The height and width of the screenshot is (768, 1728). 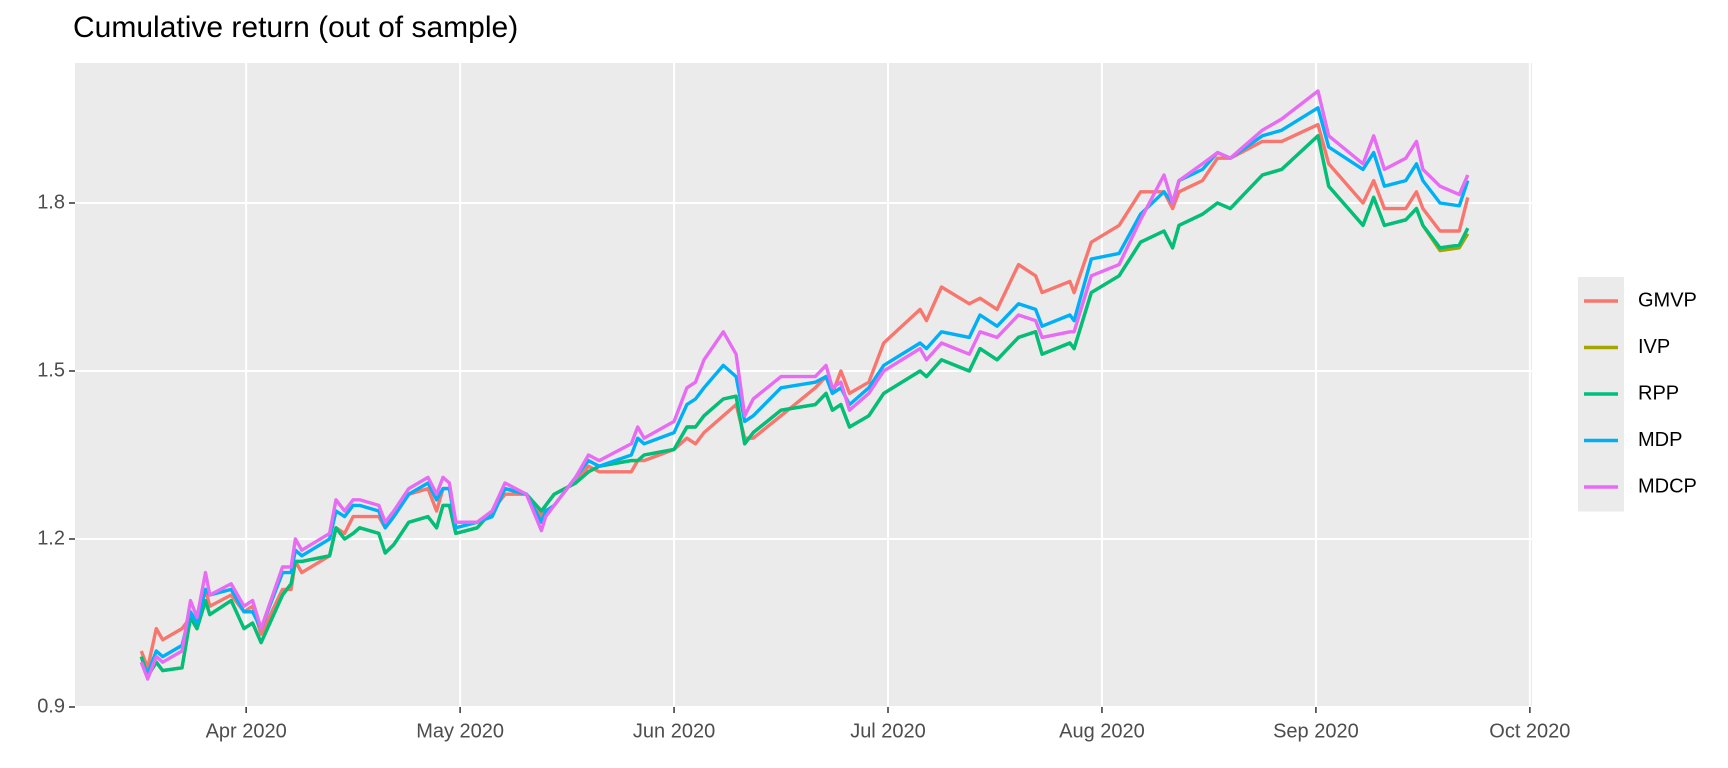 I want to click on chart-title: Cumulative return (out of sample), so click(x=295, y=27).